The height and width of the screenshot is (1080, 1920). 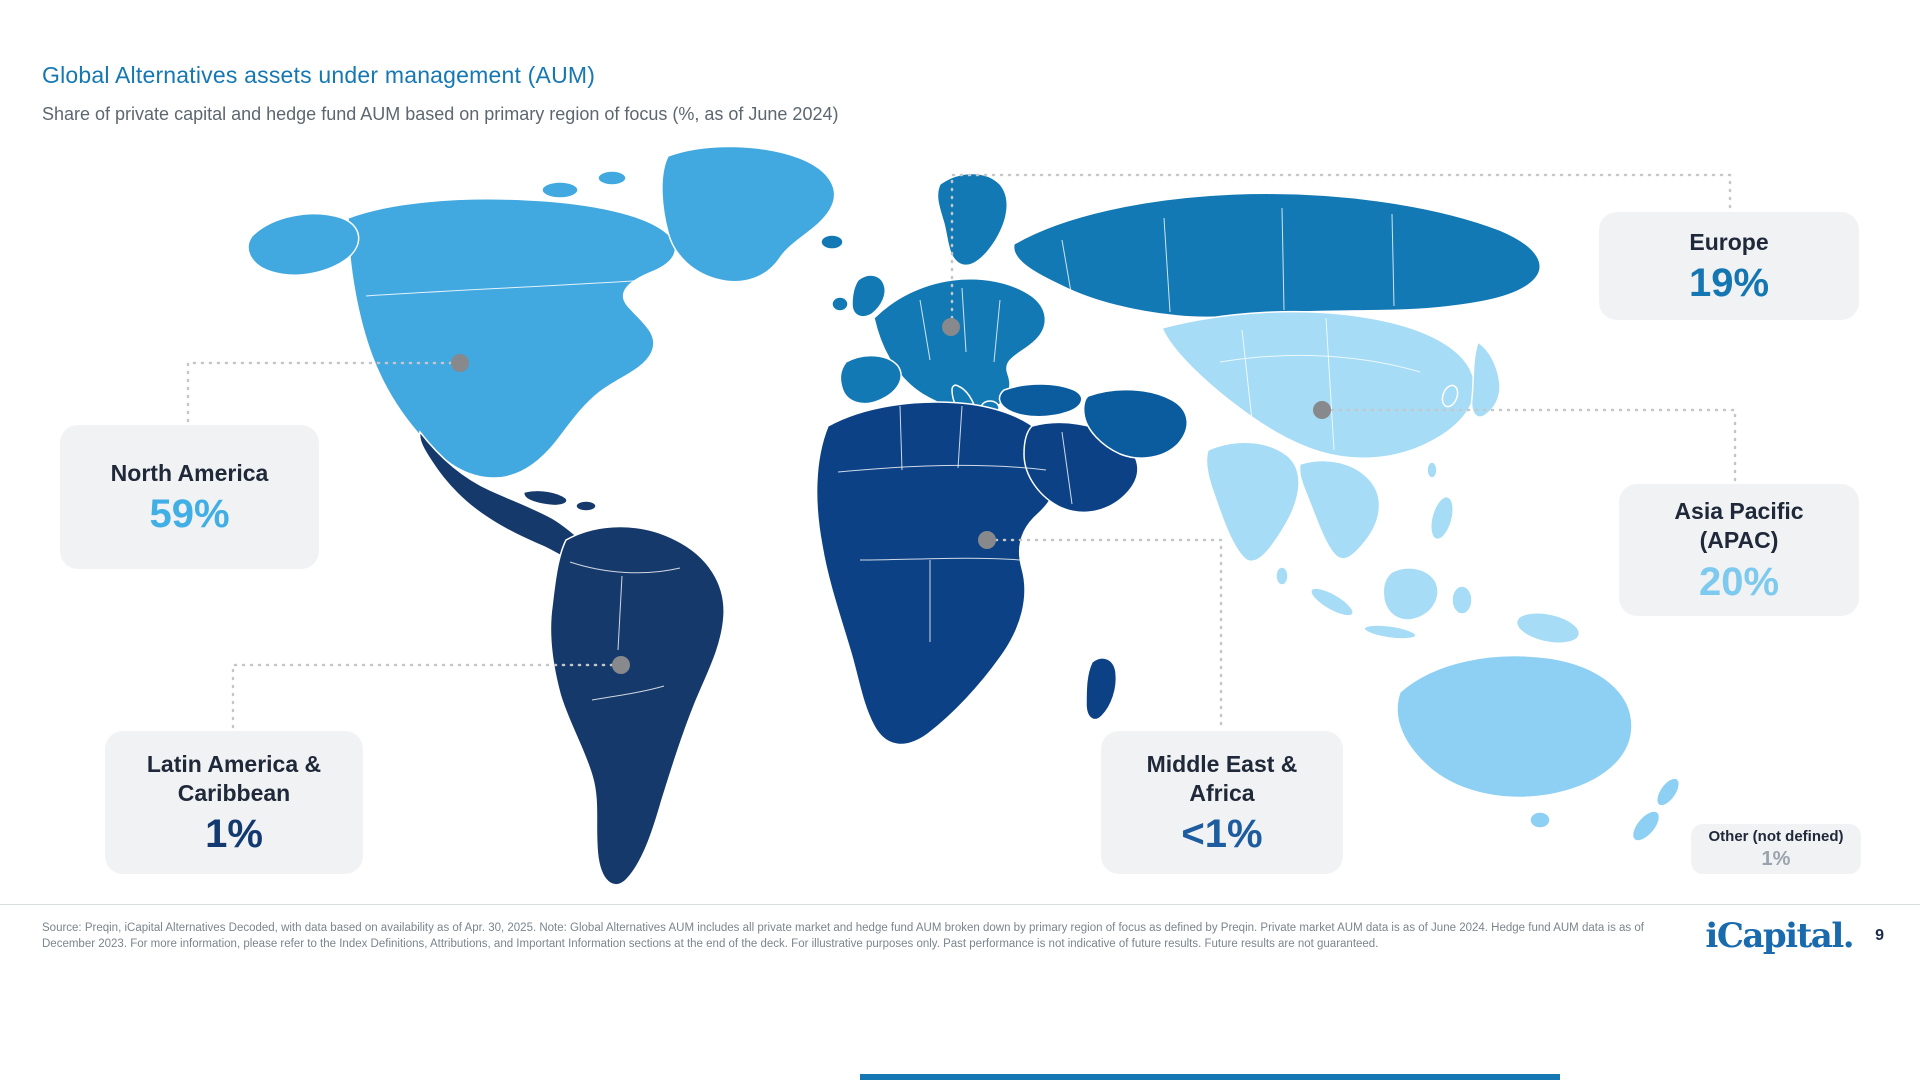 I want to click on callout-region-value: 59%, so click(x=189, y=514).